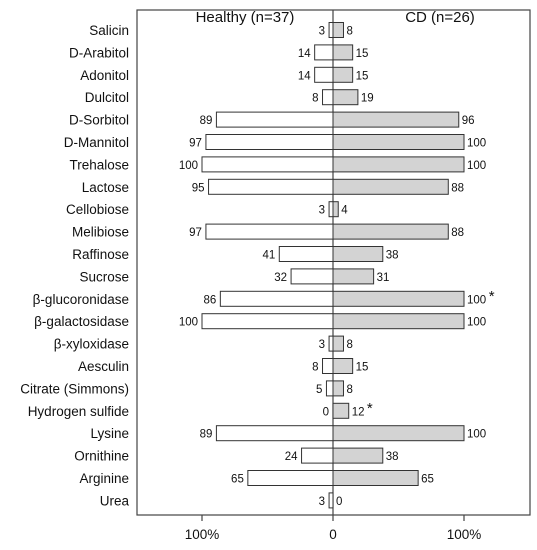  What do you see at coordinates (206, 121) in the screenshot?
I see `healthy-value-label-d-sorbitol: 89` at bounding box center [206, 121].